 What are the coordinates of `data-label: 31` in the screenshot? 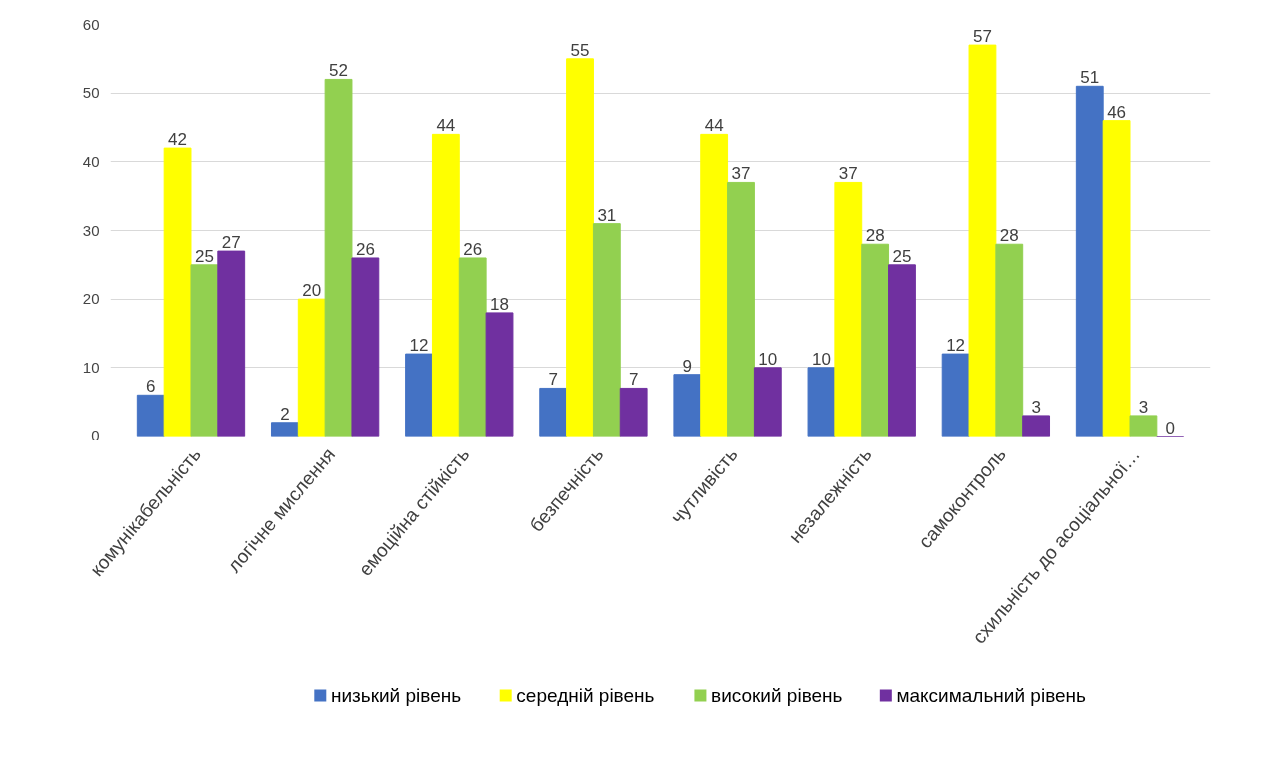 It's located at (607, 215).